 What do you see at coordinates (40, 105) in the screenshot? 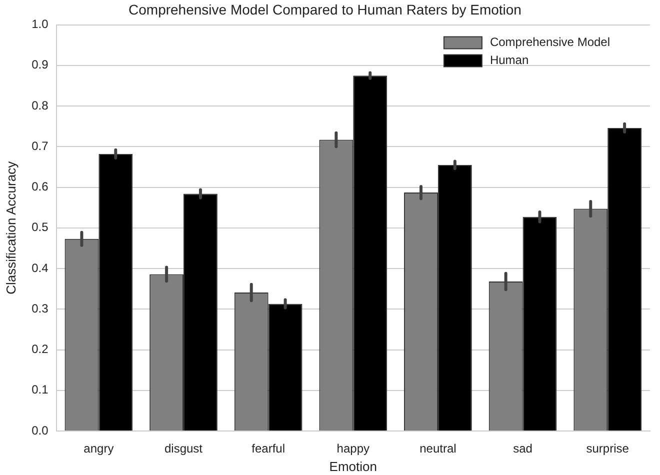
I see `y-tick-label: 0.8` at bounding box center [40, 105].